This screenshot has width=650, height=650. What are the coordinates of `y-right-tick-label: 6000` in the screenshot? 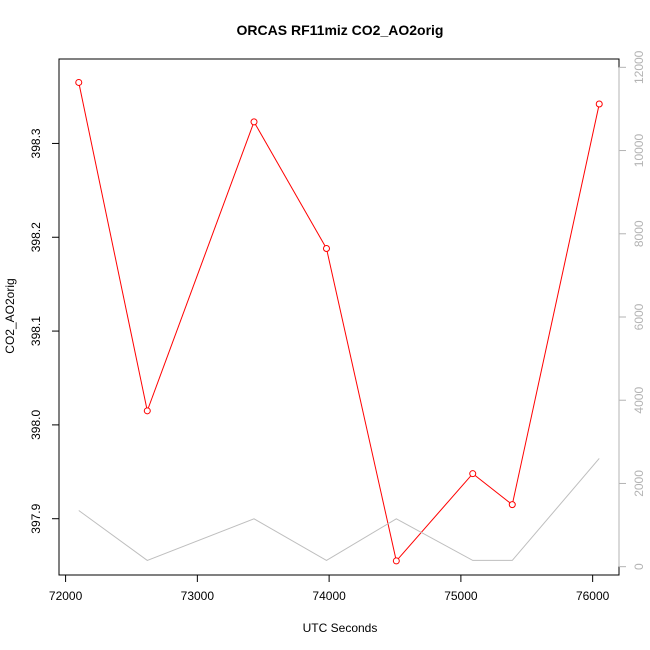 It's located at (639, 316).